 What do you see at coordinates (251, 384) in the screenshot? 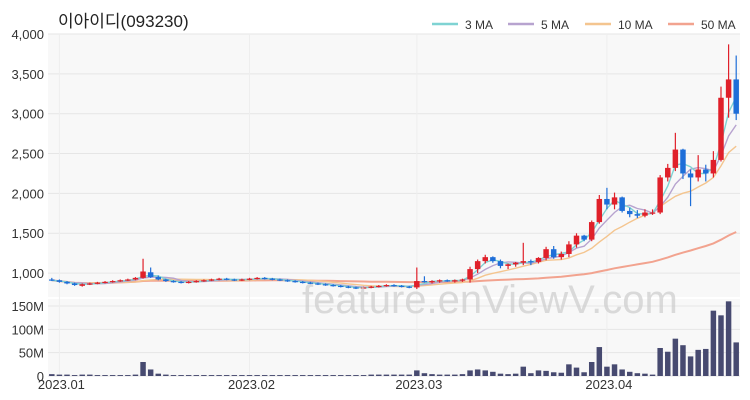
I see `date-tick-label: 2023.02` at bounding box center [251, 384].